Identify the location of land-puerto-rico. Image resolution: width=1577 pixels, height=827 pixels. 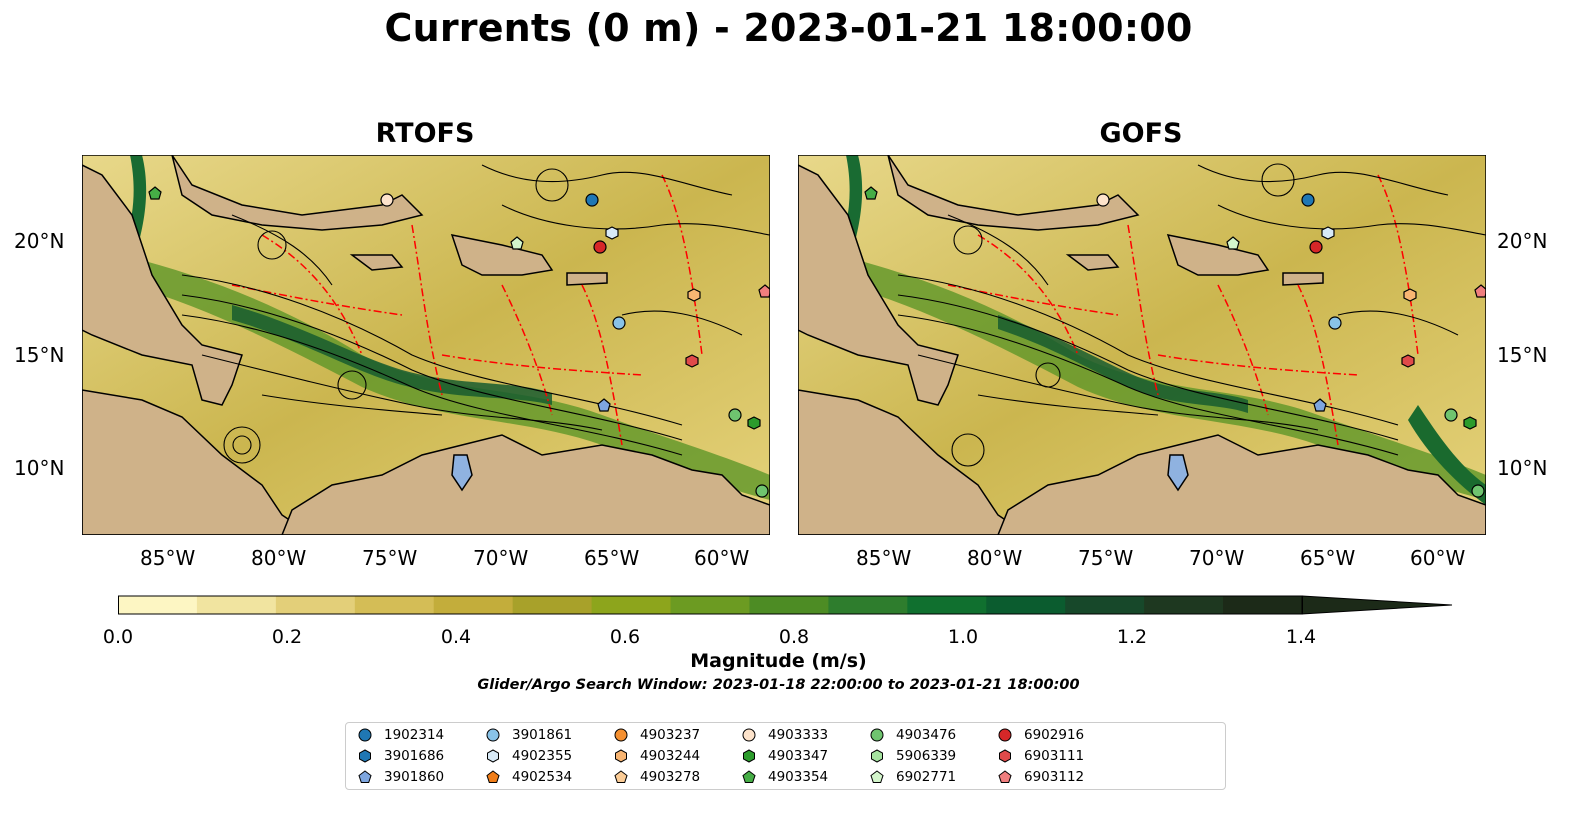
(1303, 279).